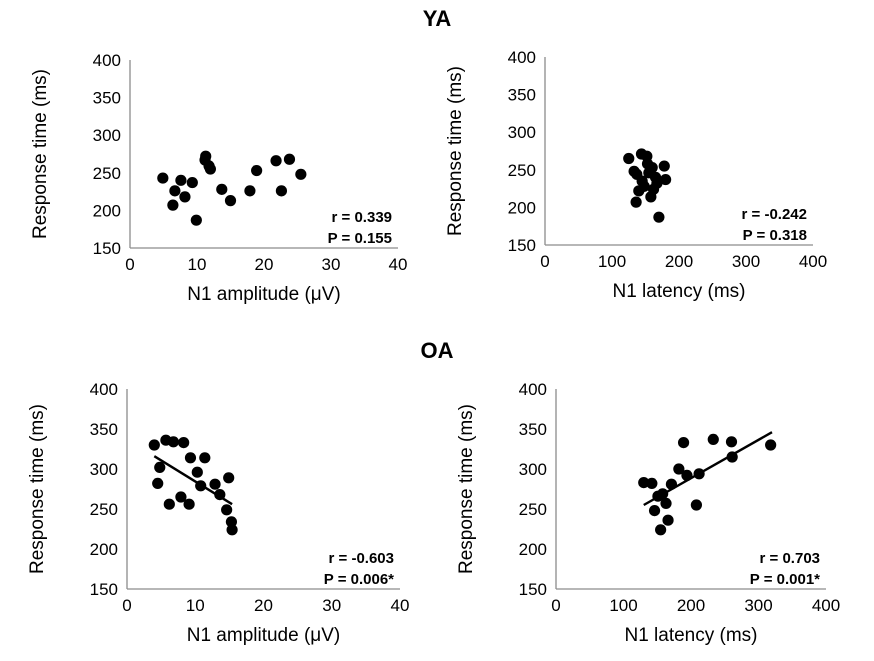 This screenshot has height=661, width=874. What do you see at coordinates (813, 261) in the screenshot?
I see `x-tick-label: 400` at bounding box center [813, 261].